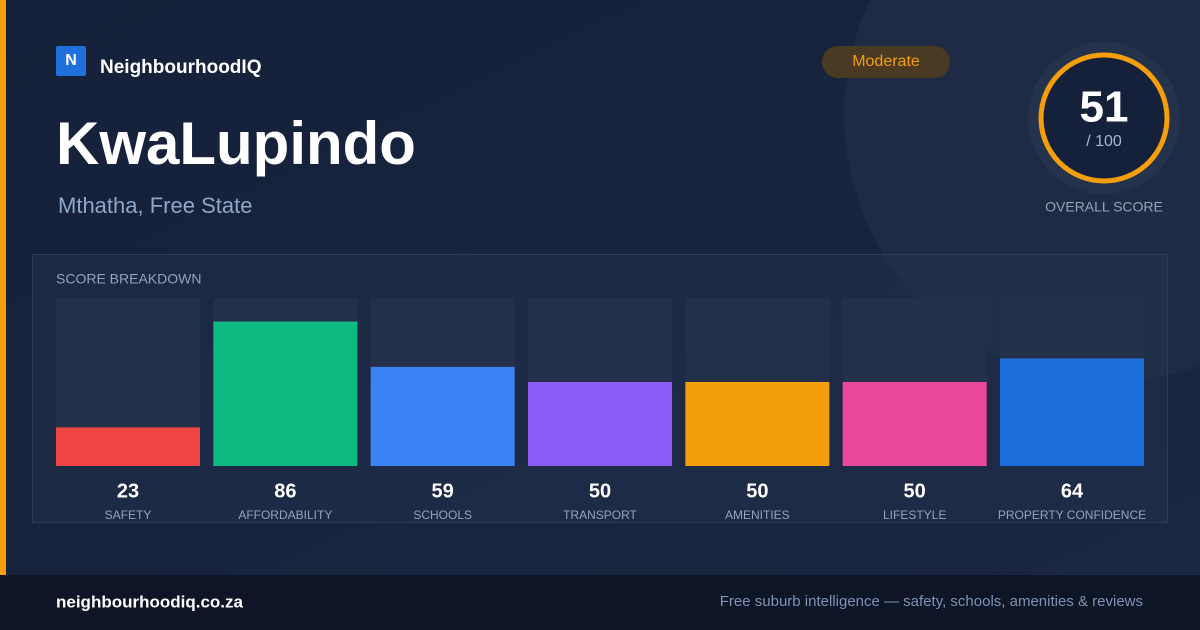  I want to click on value-label: 64, so click(1072, 491).